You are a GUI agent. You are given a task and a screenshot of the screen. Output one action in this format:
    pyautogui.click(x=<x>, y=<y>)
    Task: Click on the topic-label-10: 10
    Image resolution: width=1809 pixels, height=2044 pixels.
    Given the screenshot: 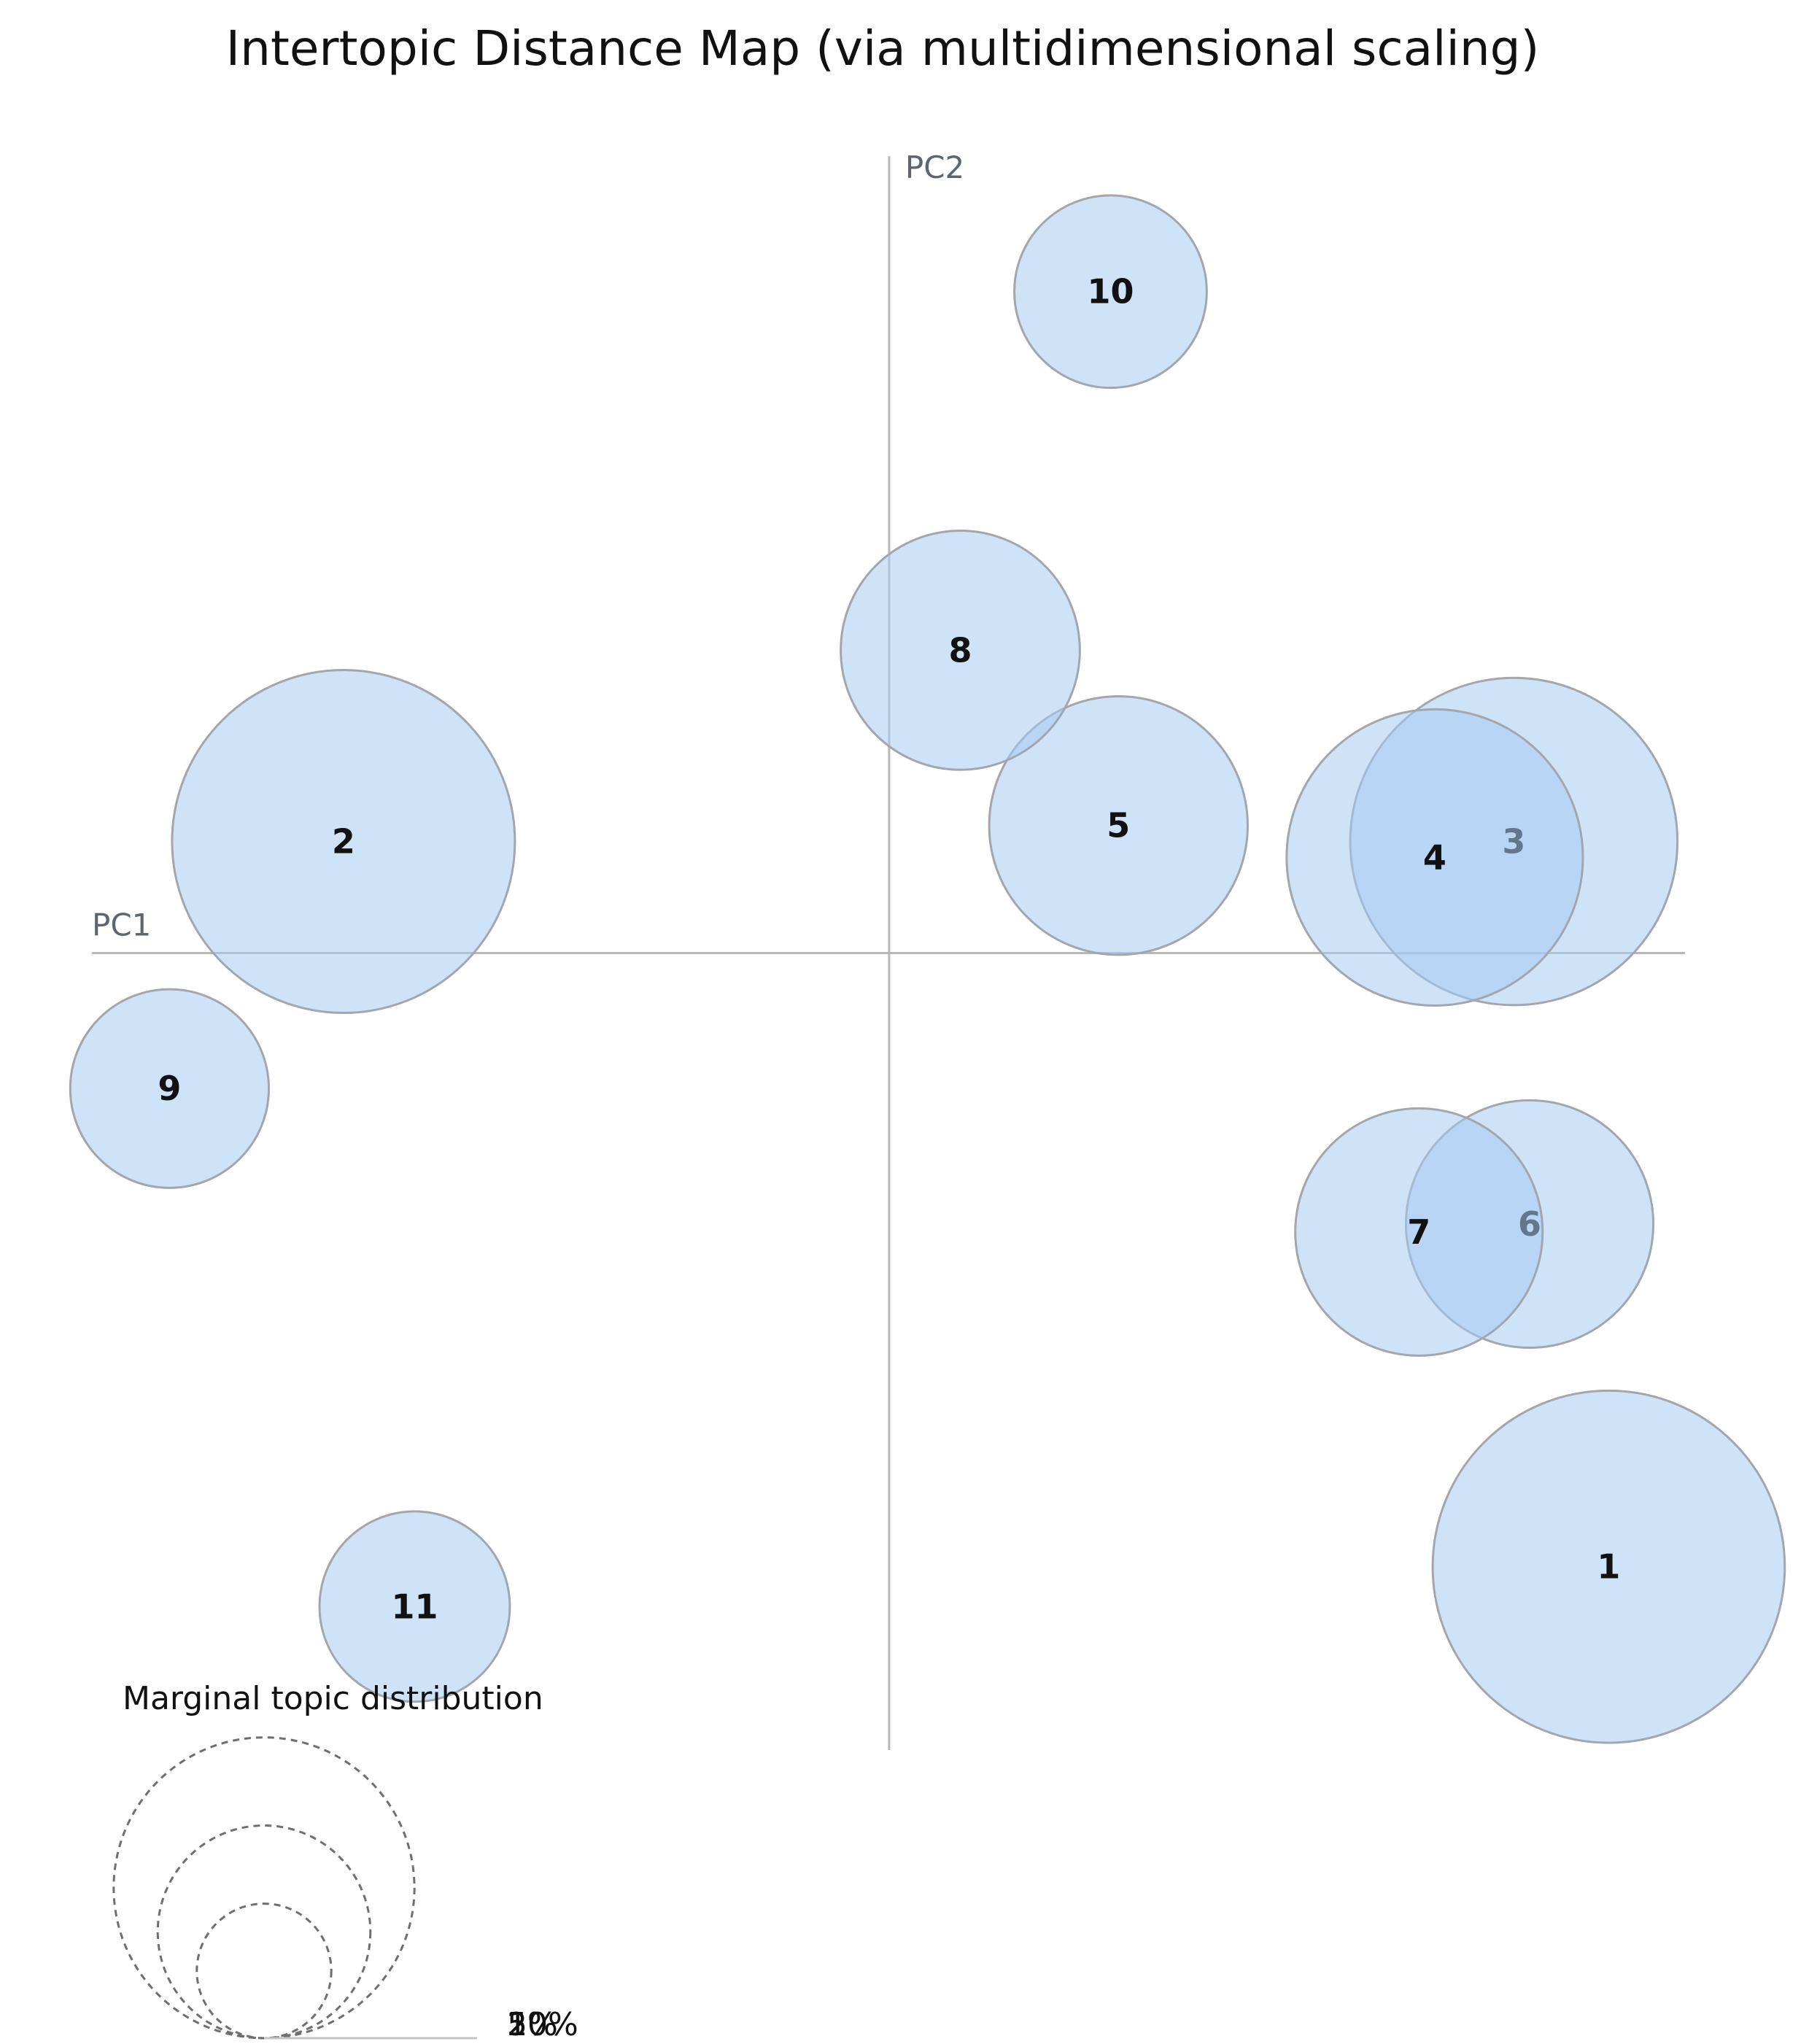 What is the action you would take?
    pyautogui.click(x=1110, y=291)
    